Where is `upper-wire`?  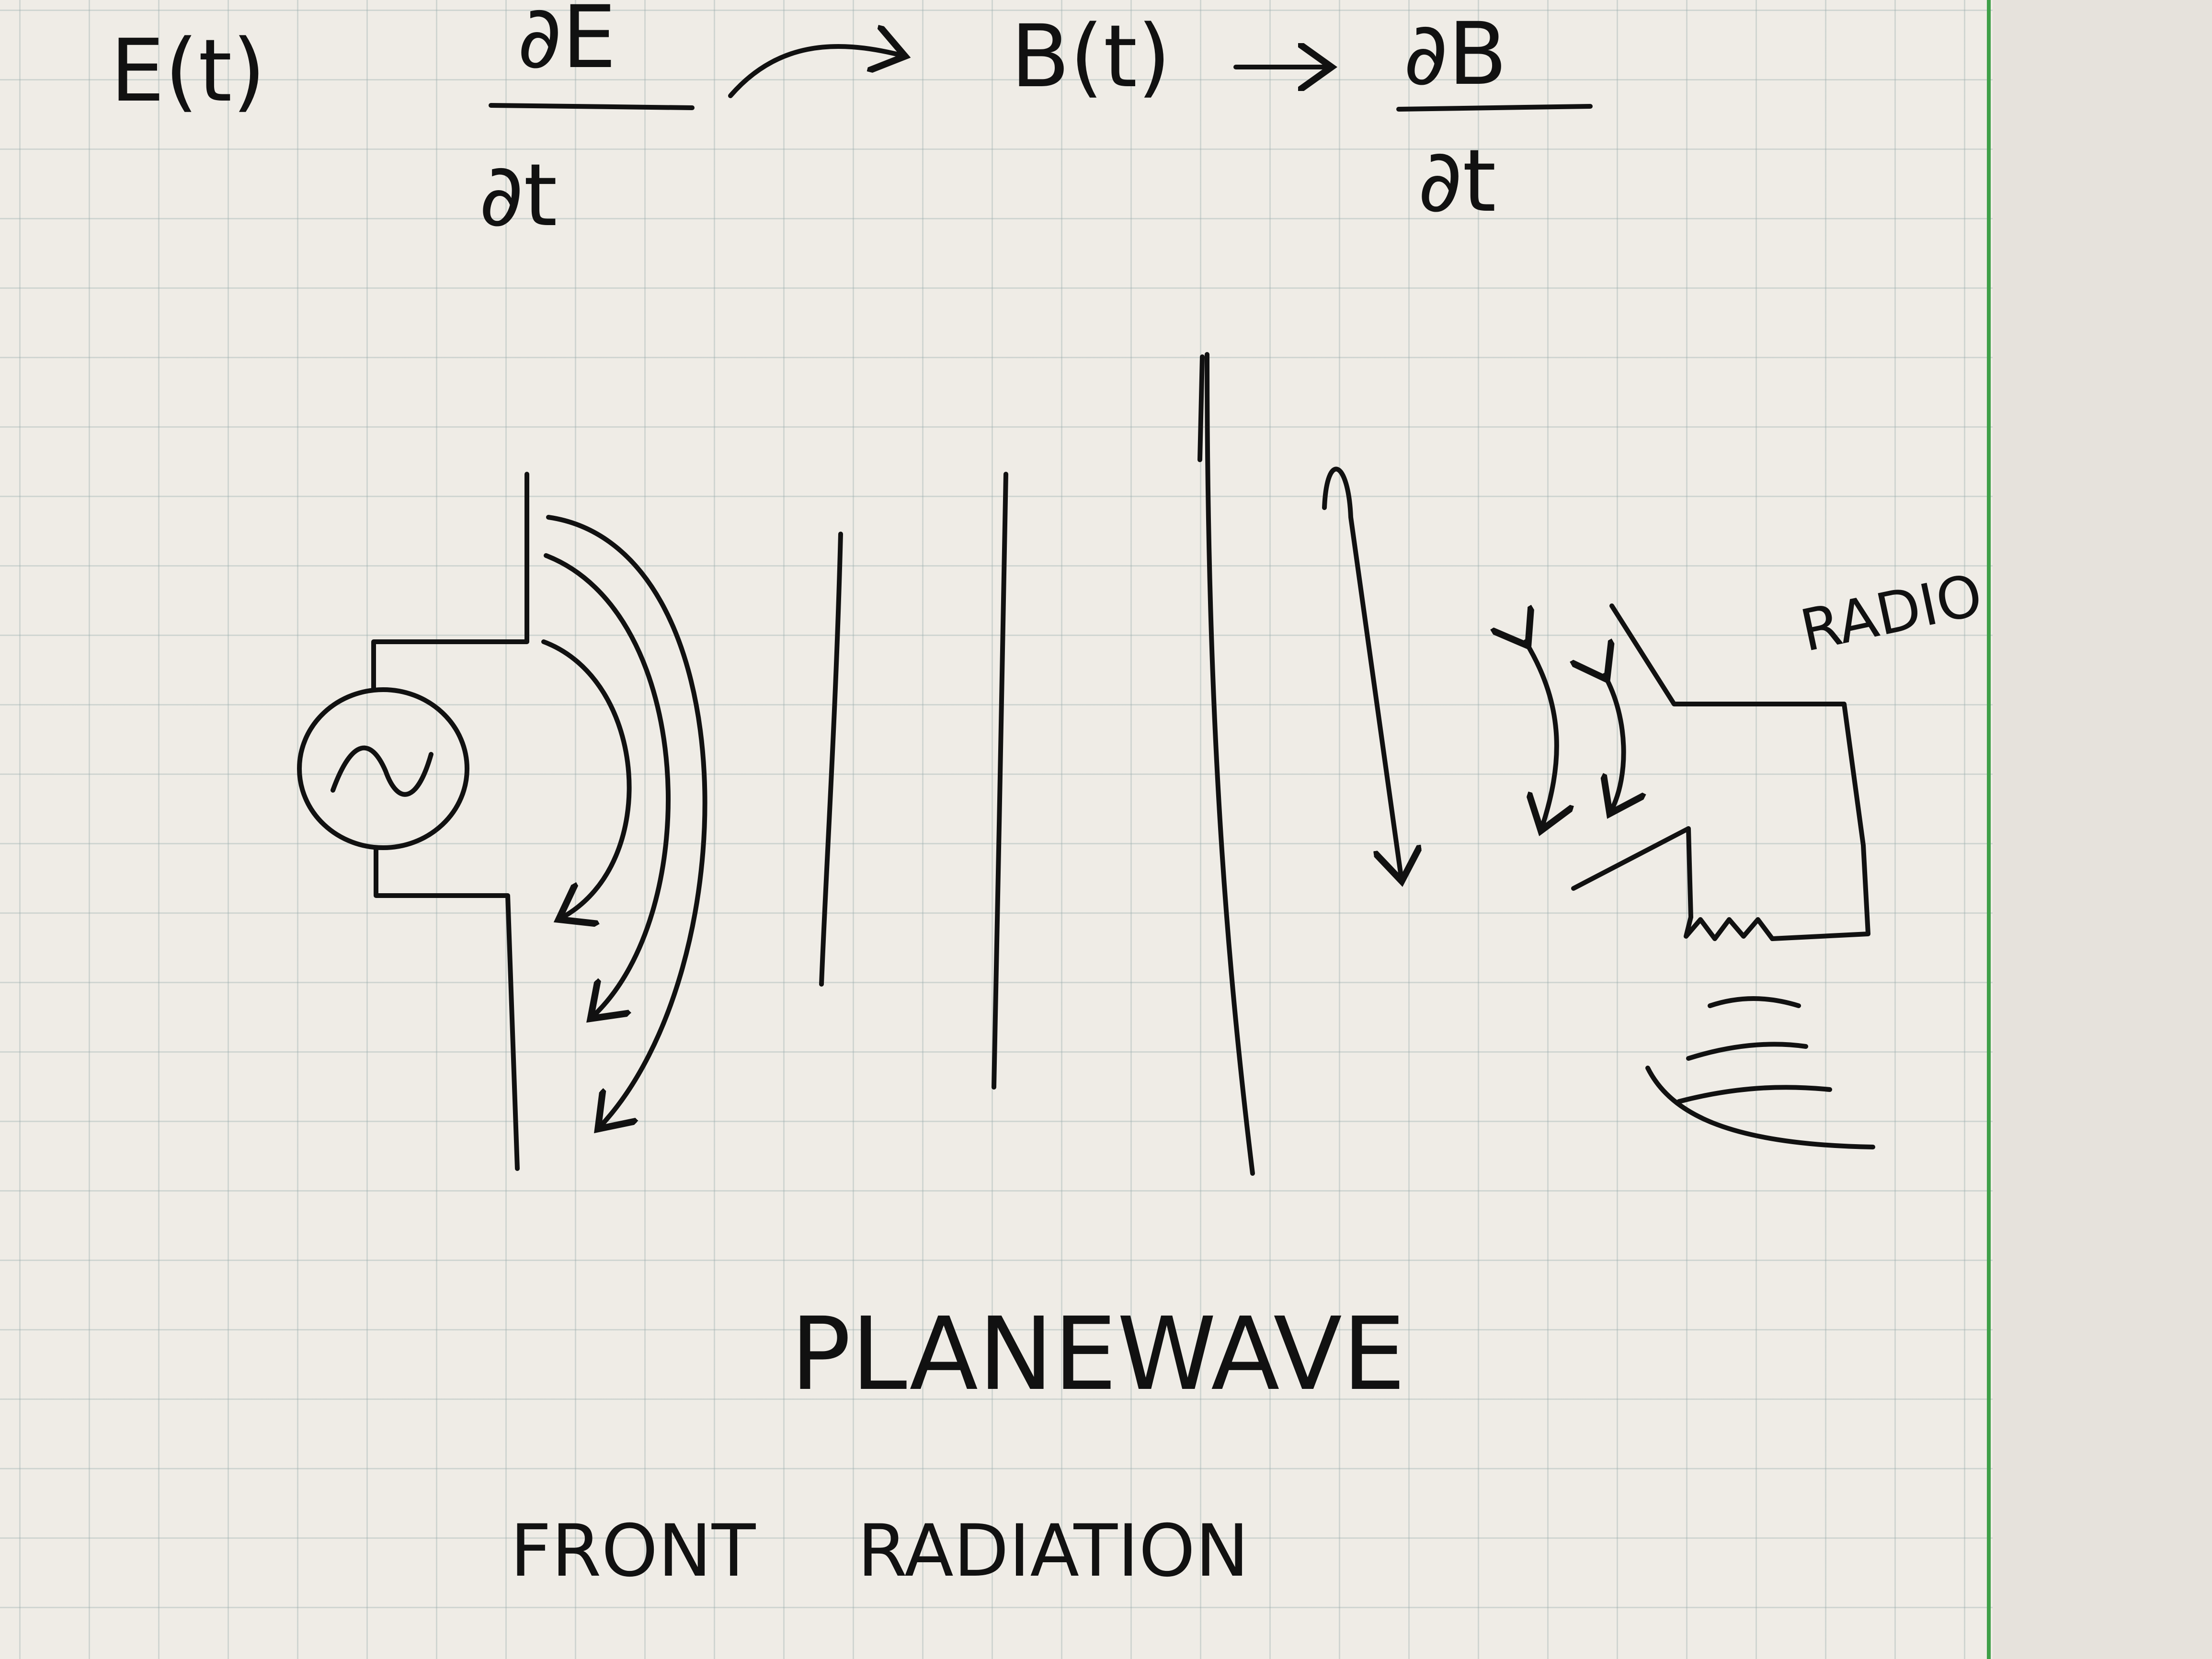 upper-wire is located at coordinates (450, 649).